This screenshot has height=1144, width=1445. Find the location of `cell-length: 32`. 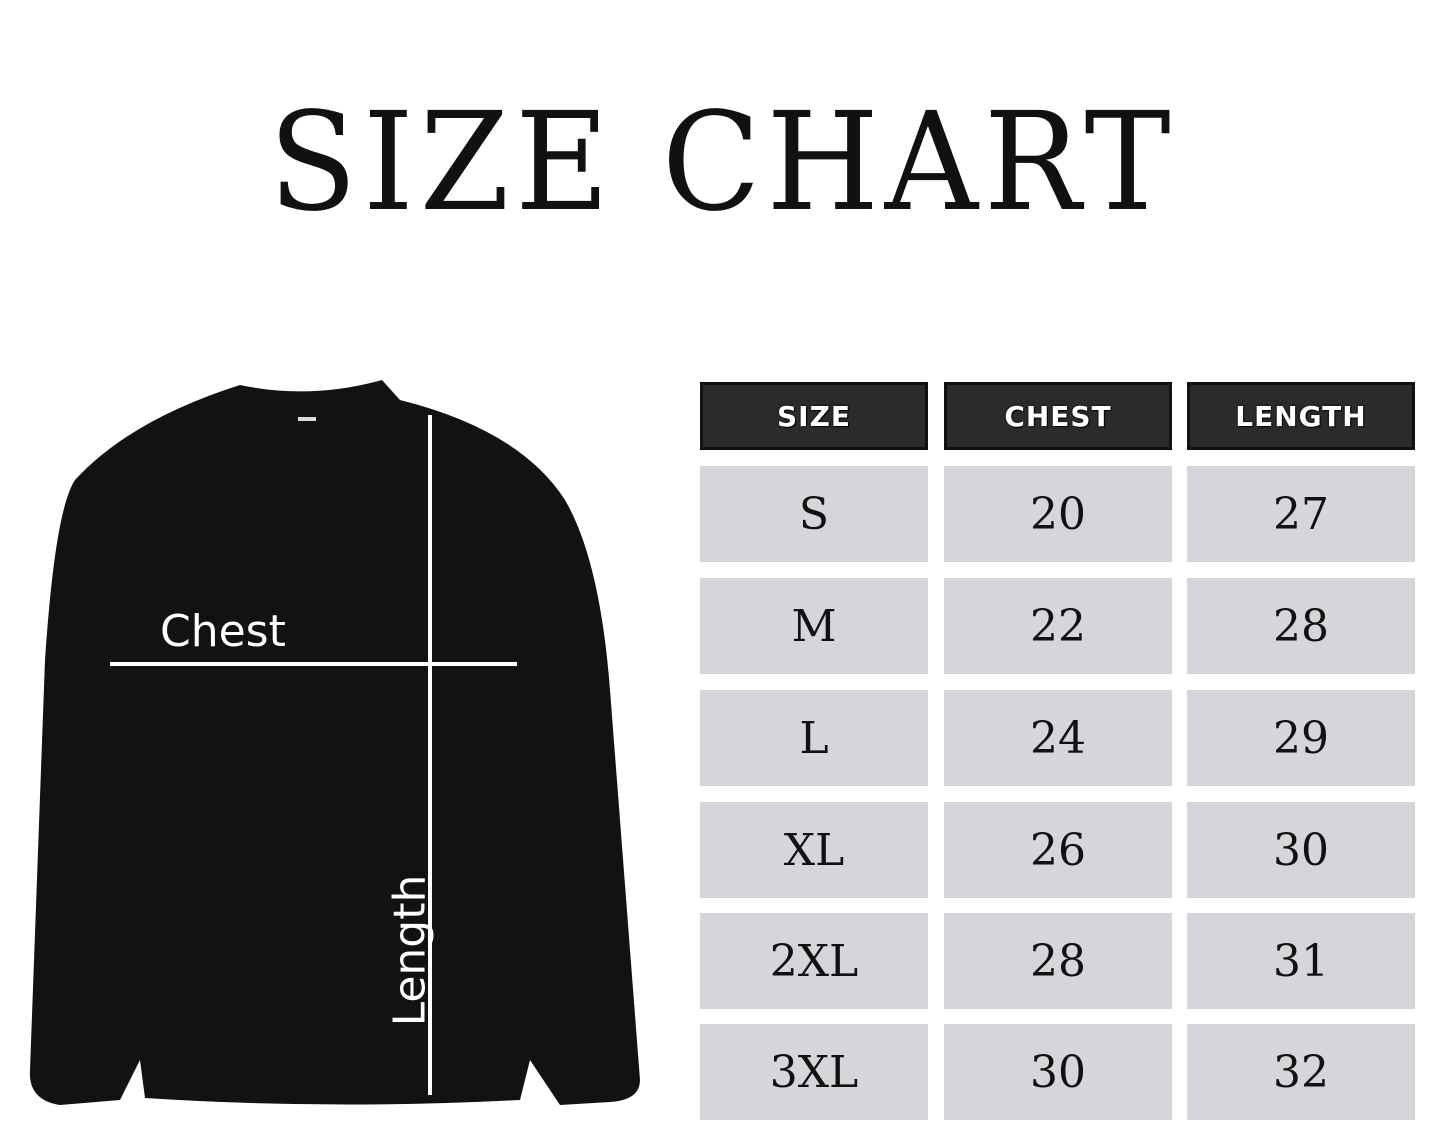

cell-length: 32 is located at coordinates (1301, 1072).